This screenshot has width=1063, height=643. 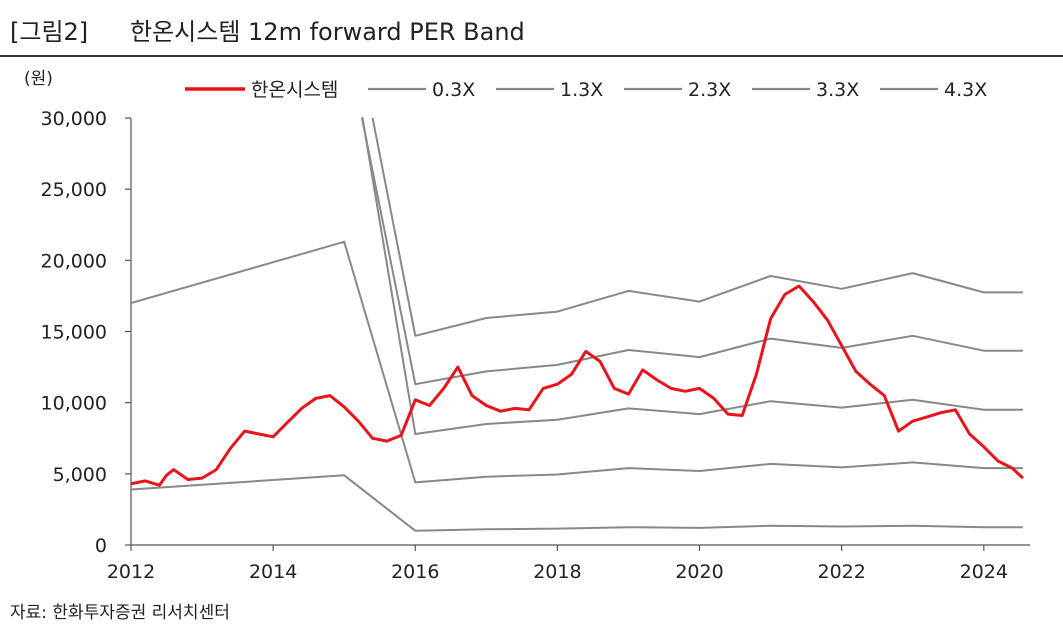 I want to click on legend-item: 한온시스템, so click(x=261, y=90).